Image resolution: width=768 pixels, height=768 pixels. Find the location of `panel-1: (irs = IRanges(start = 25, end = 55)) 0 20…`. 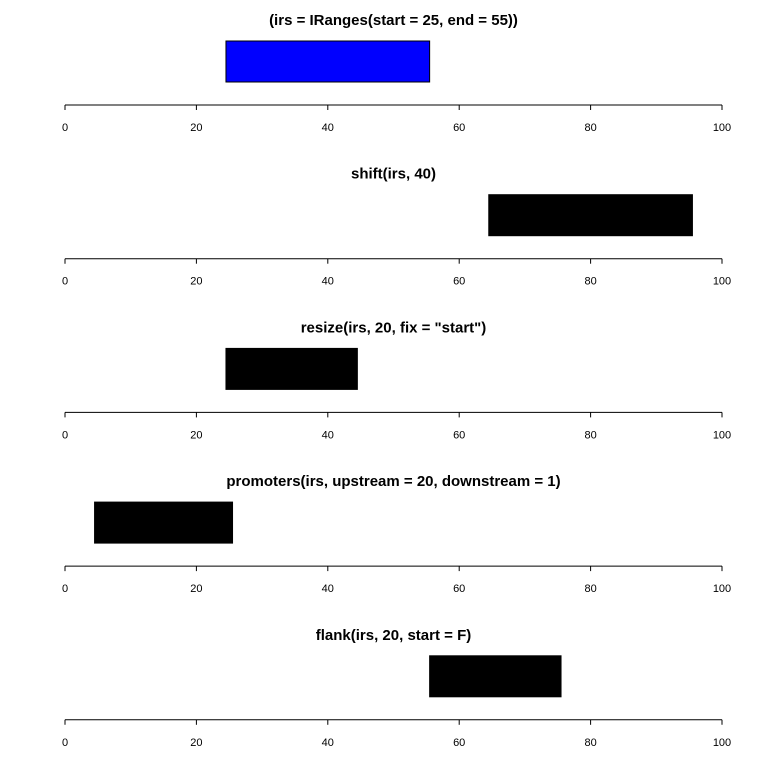

panel-1: (irs = IRanges(start = 25, end = 55)) 0 20… is located at coordinates (396, 73).